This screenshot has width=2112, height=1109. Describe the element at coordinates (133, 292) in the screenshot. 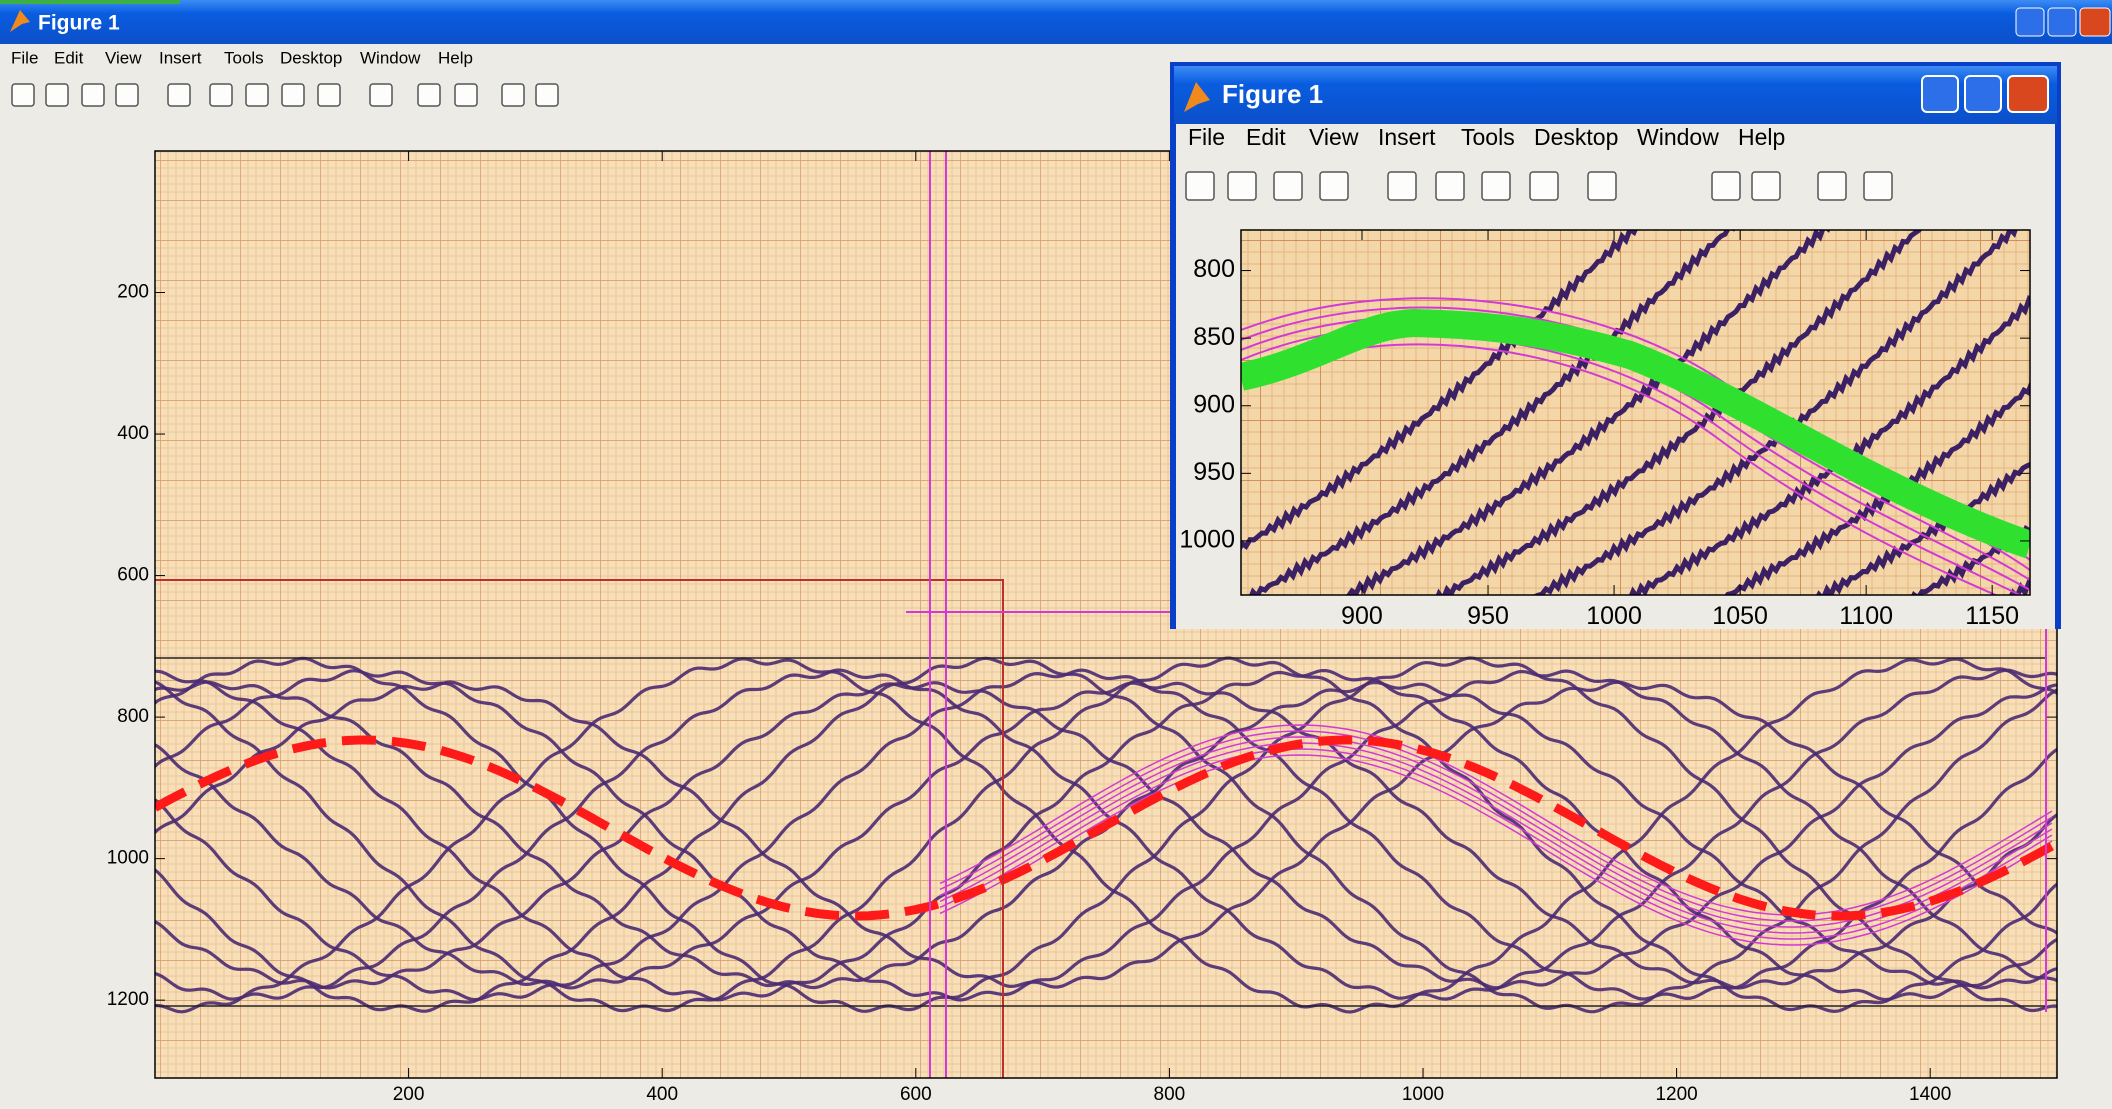

I see `y-tick-label: 200` at that location.